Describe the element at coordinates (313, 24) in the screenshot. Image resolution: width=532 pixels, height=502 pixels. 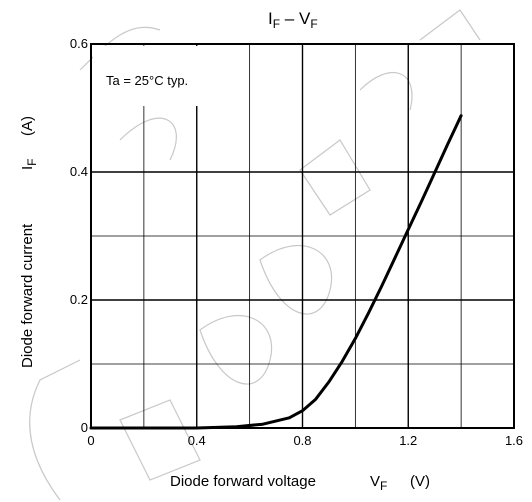
I see `title-subscript-2: F` at that location.